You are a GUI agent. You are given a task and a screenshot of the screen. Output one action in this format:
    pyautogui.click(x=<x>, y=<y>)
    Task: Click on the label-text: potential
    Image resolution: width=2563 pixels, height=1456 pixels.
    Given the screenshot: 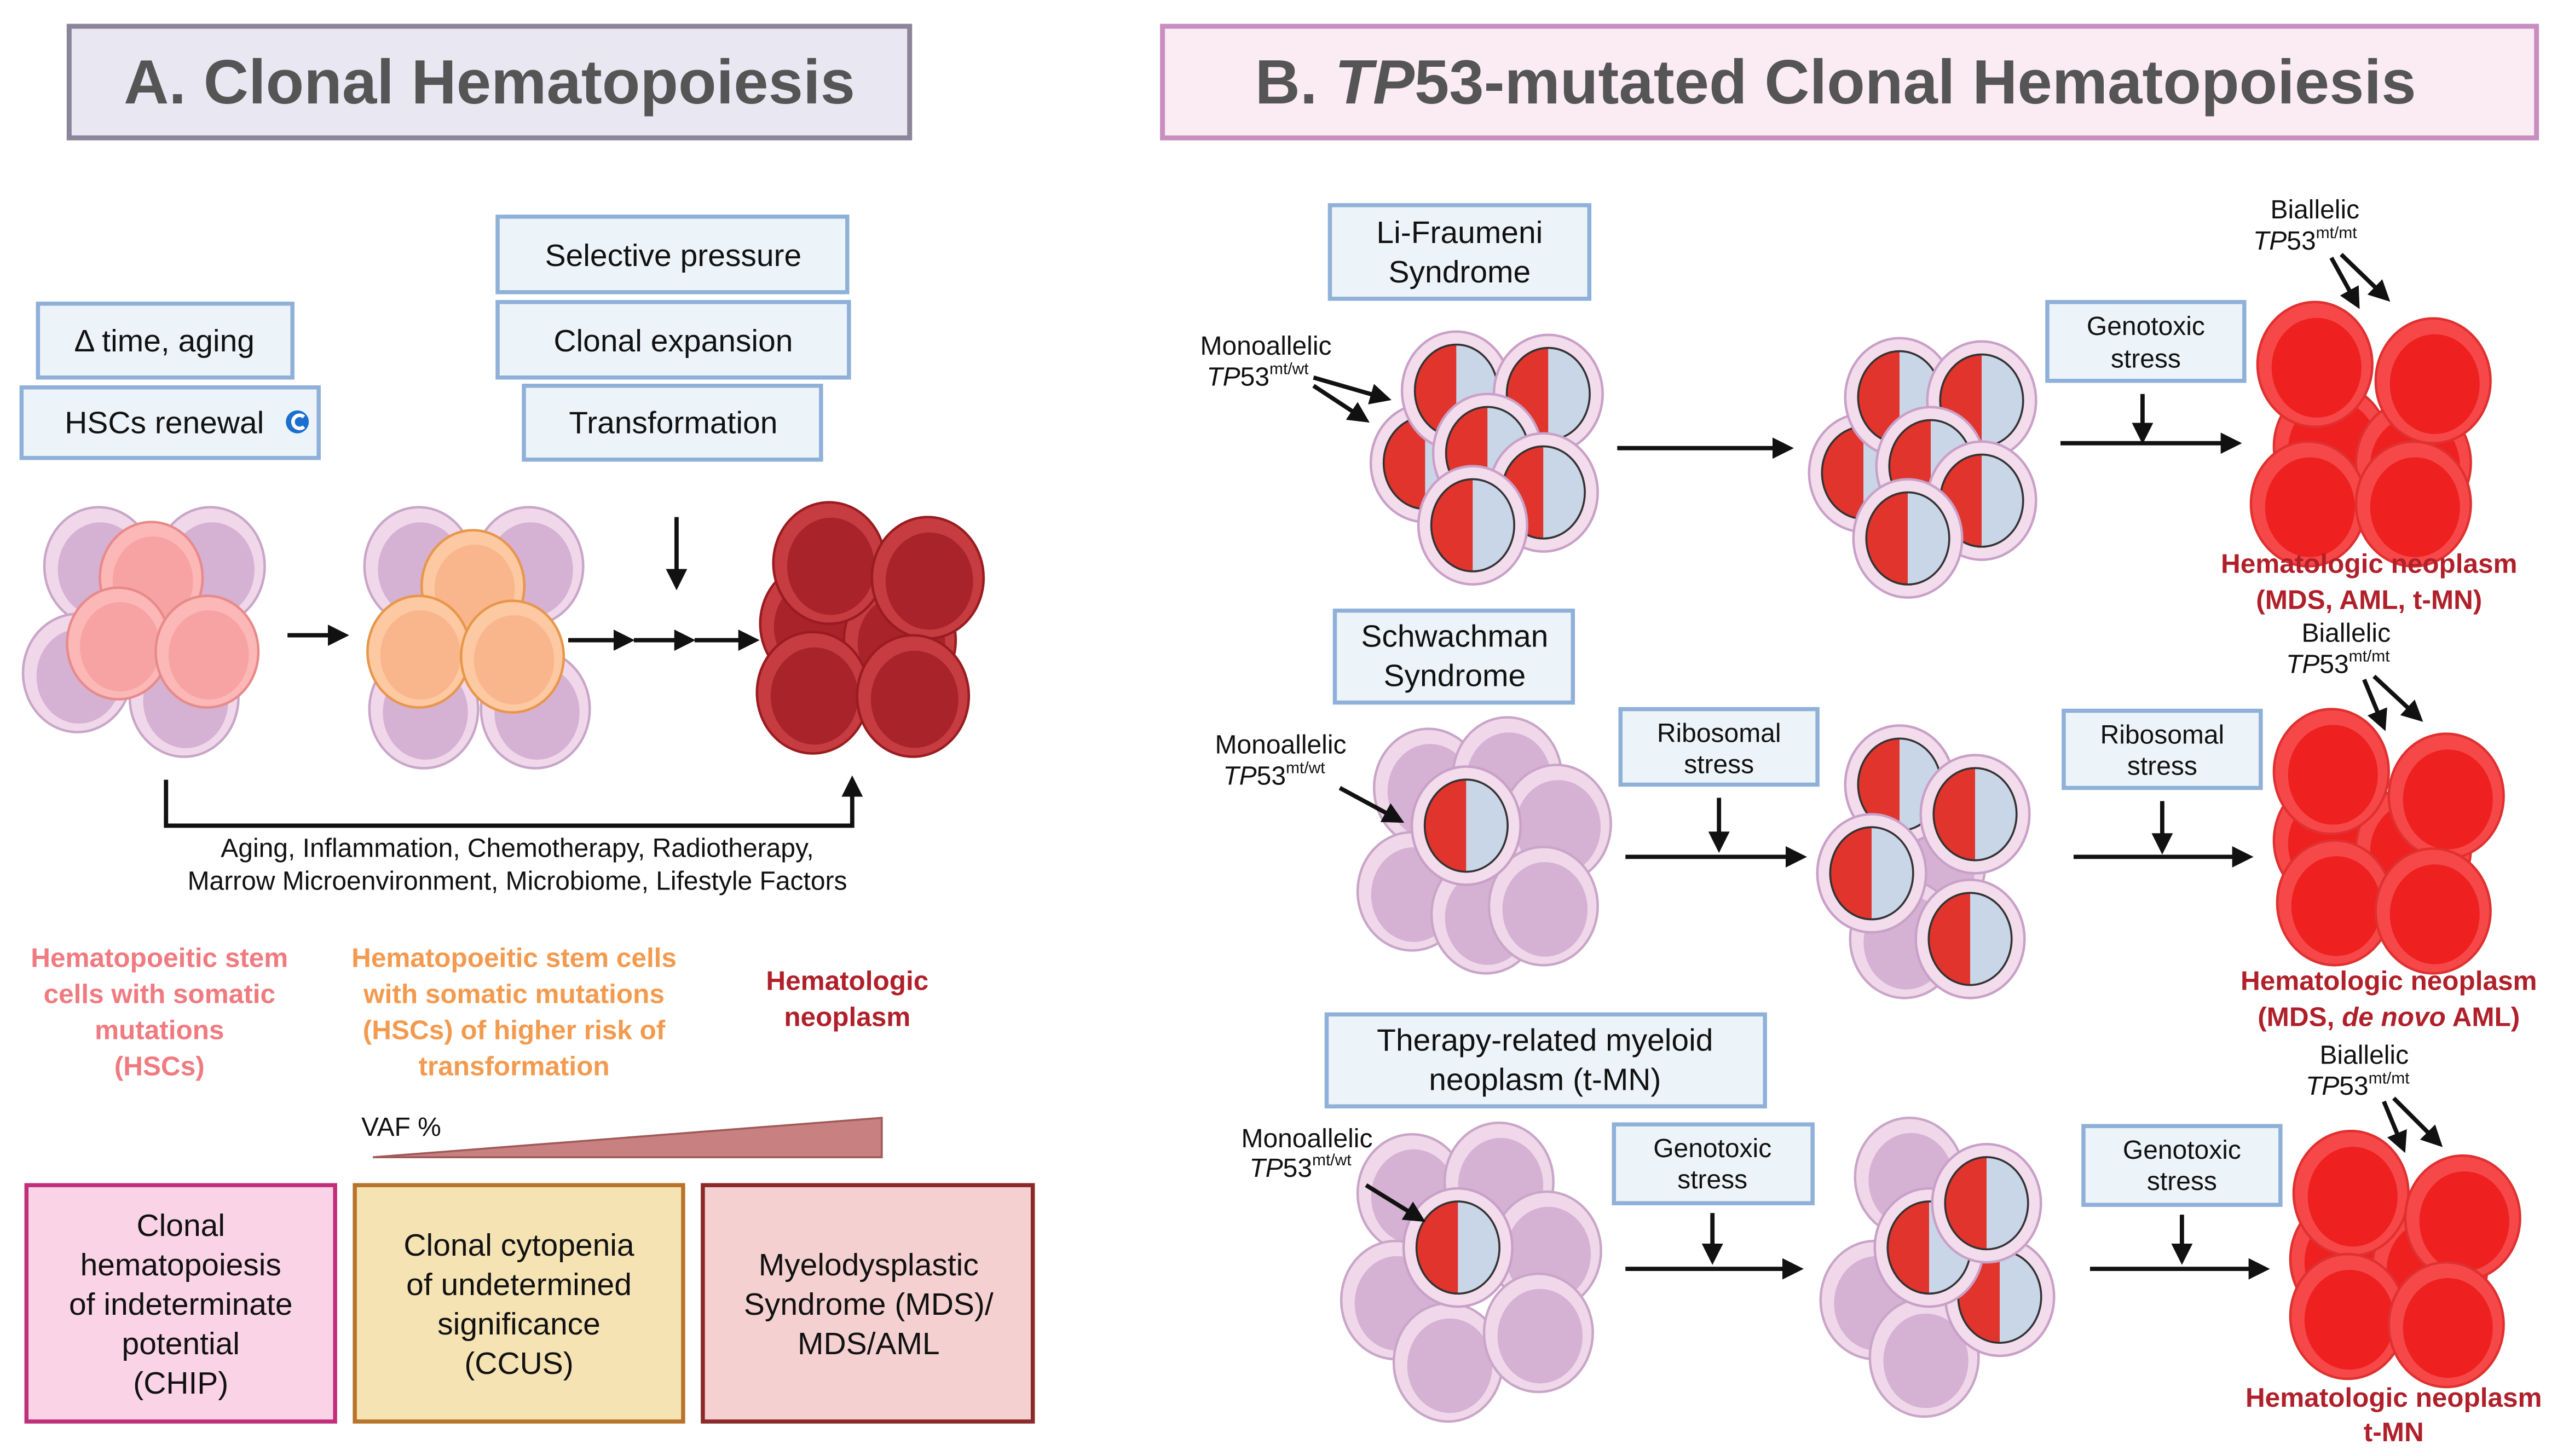 What is the action you would take?
    pyautogui.click(x=181, y=1343)
    